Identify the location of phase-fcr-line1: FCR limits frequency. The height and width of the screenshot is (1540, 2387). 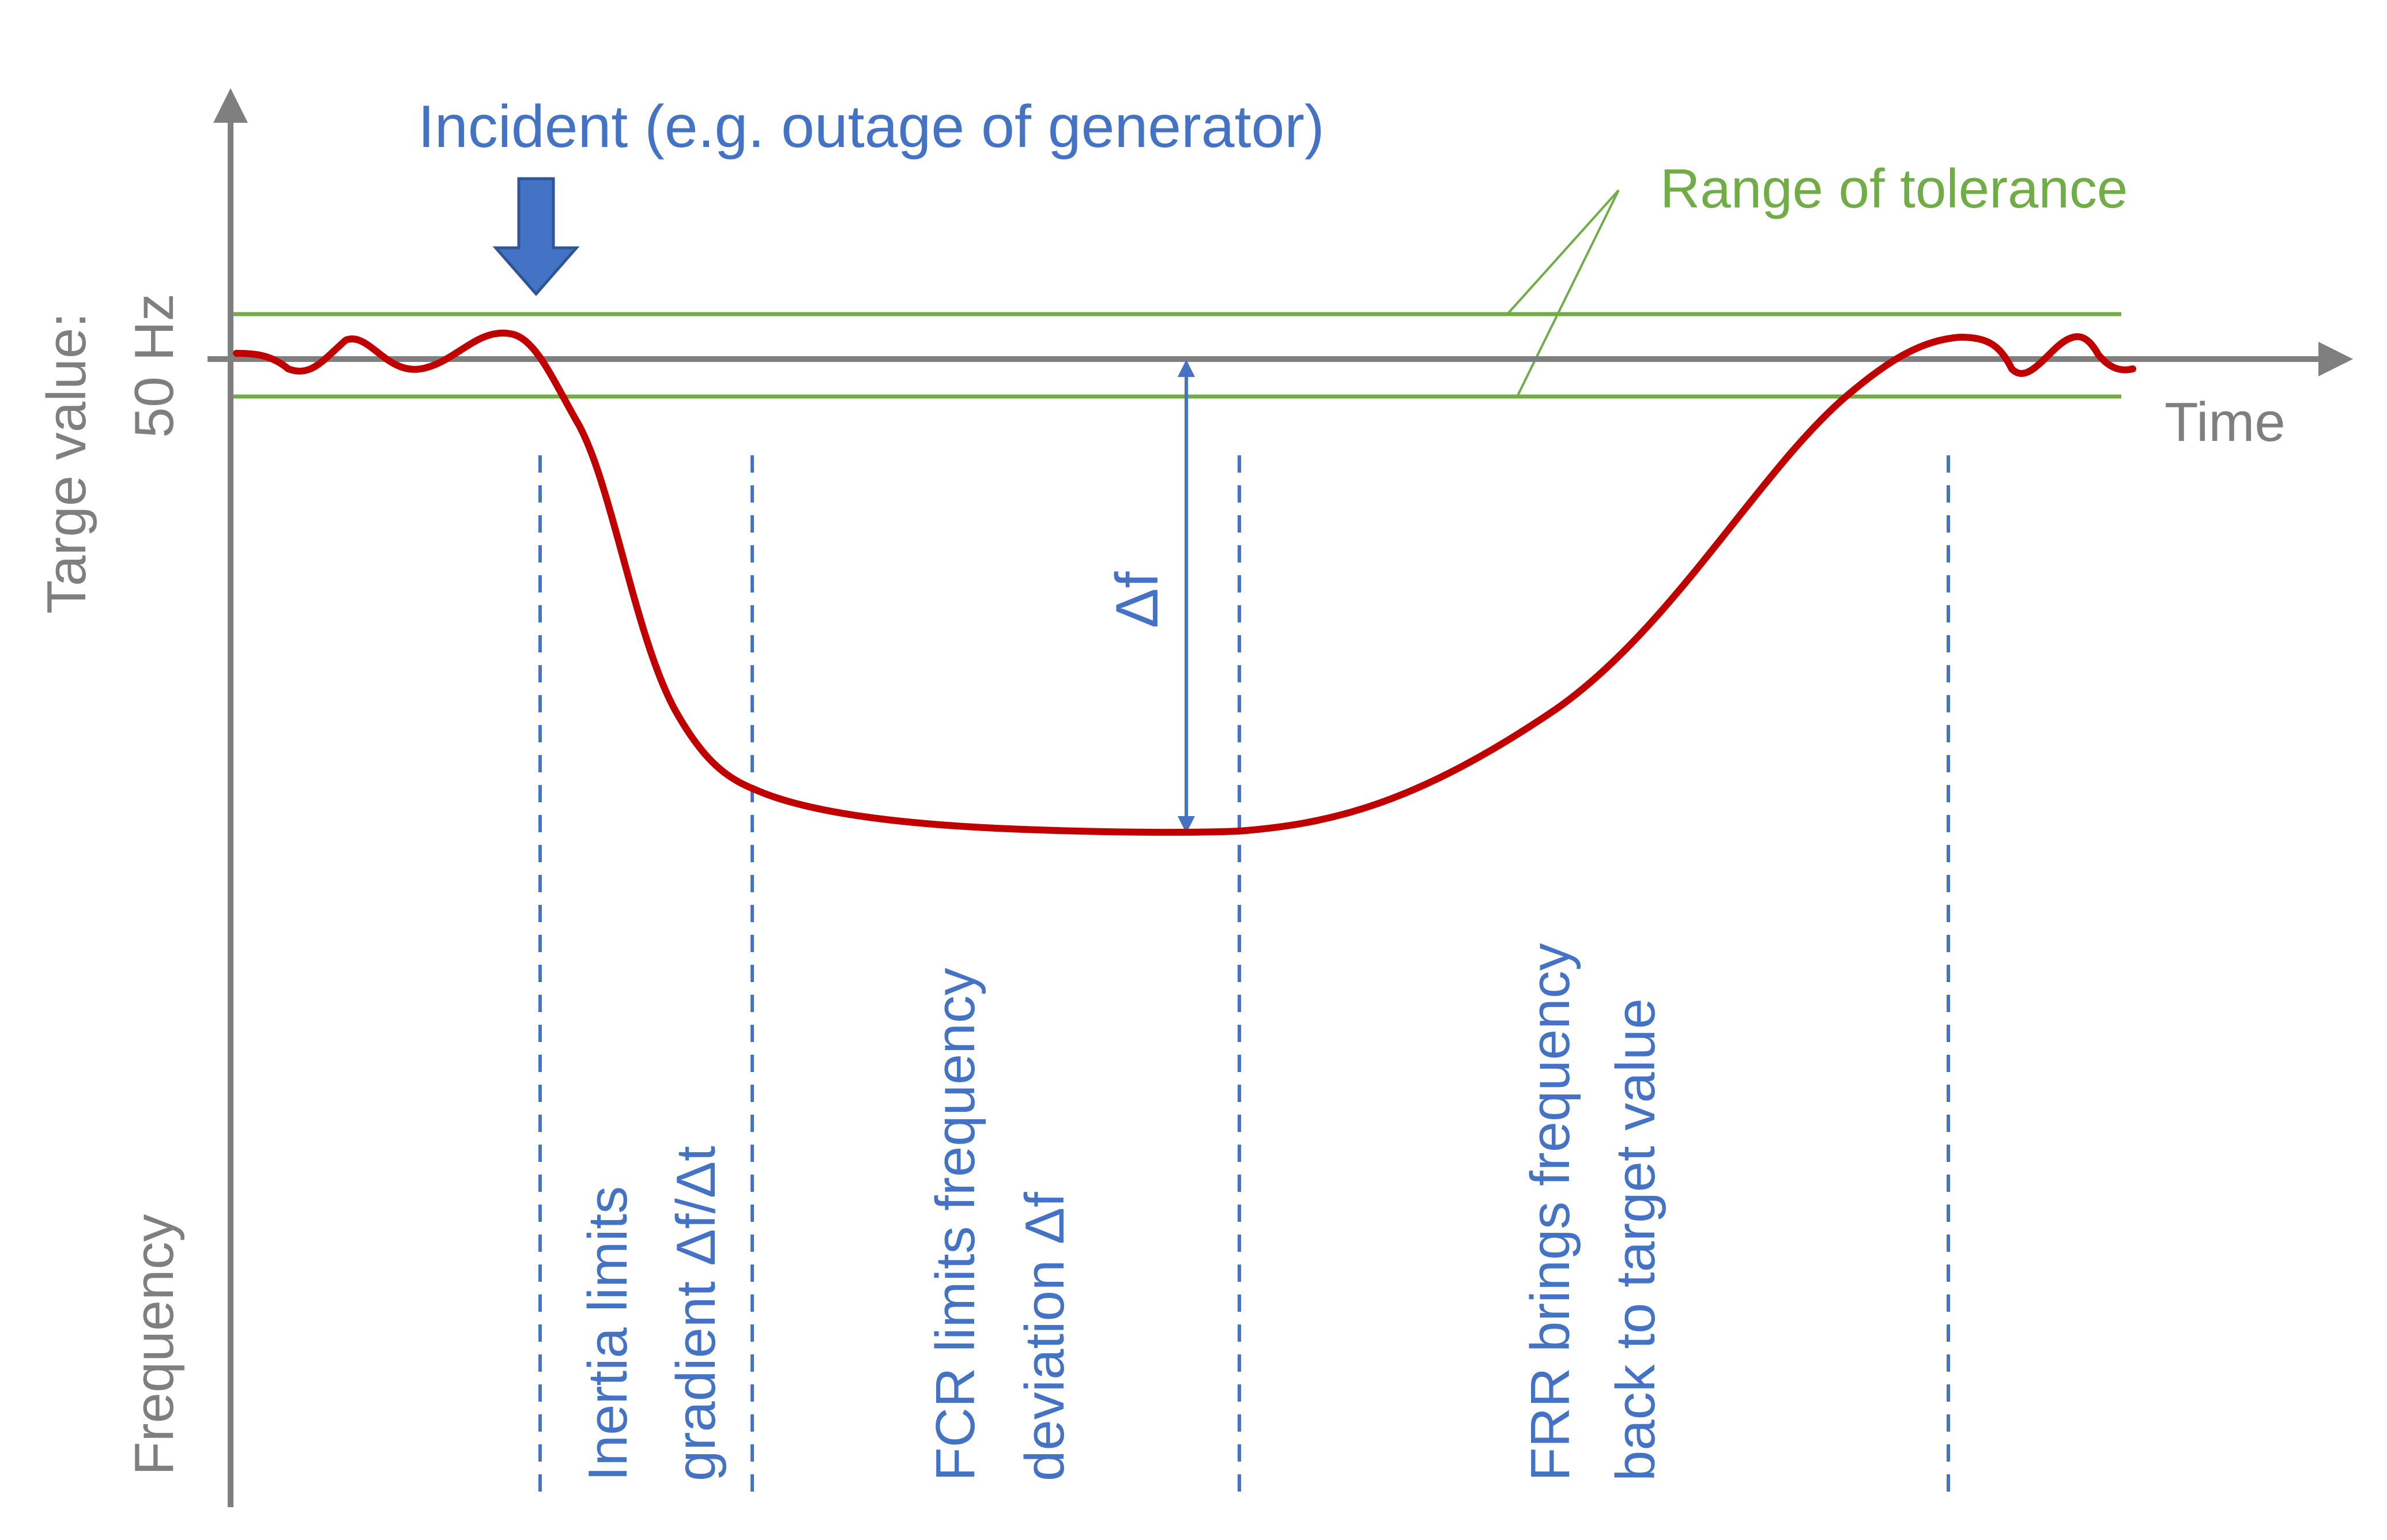
(955, 1224).